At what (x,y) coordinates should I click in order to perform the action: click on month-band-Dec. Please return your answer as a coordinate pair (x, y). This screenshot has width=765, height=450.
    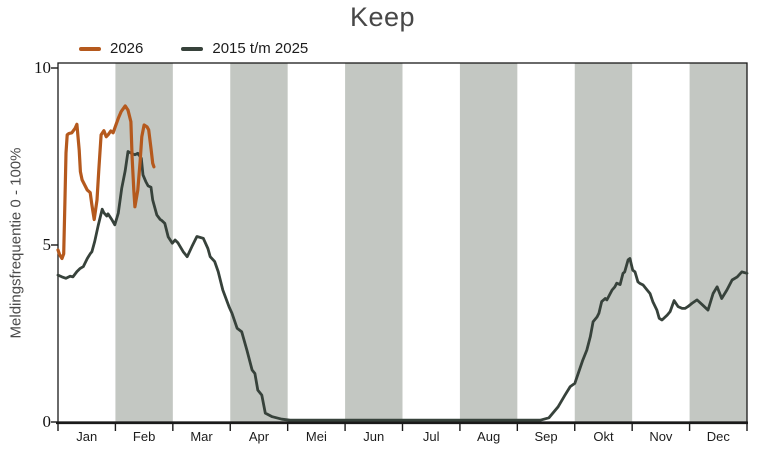
    Looking at the image, I should click on (718, 242).